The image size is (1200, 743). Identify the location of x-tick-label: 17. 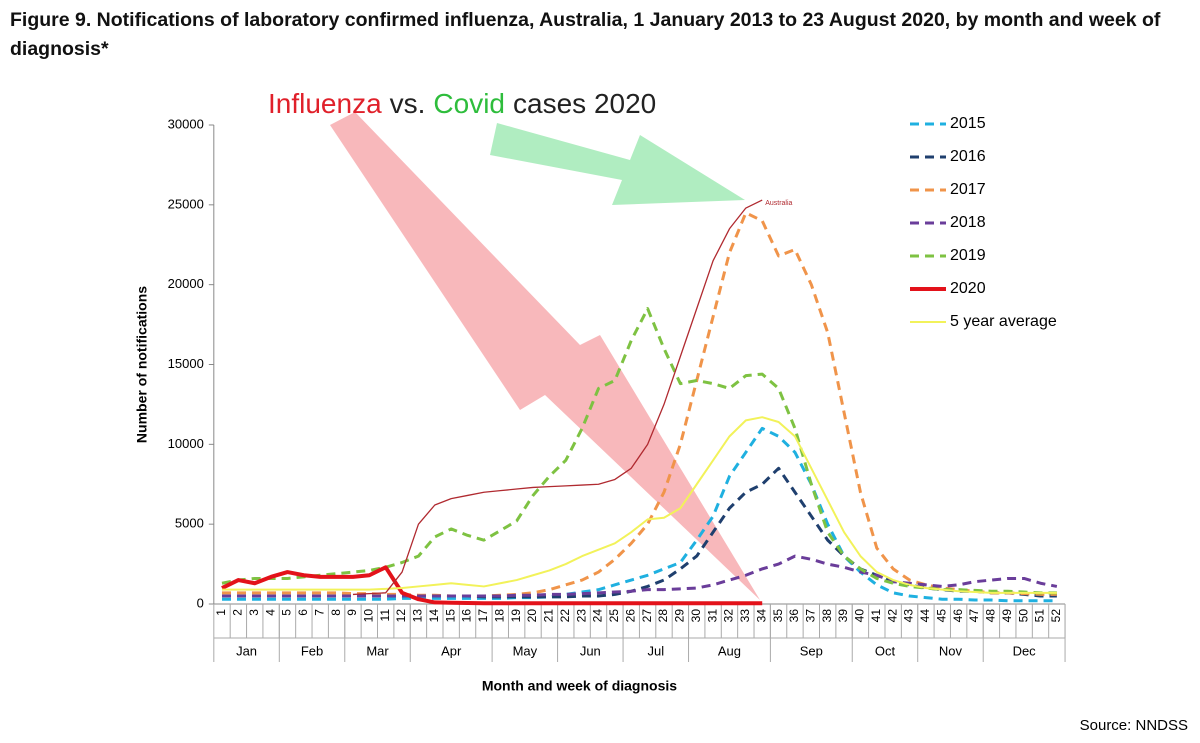
(483, 616).